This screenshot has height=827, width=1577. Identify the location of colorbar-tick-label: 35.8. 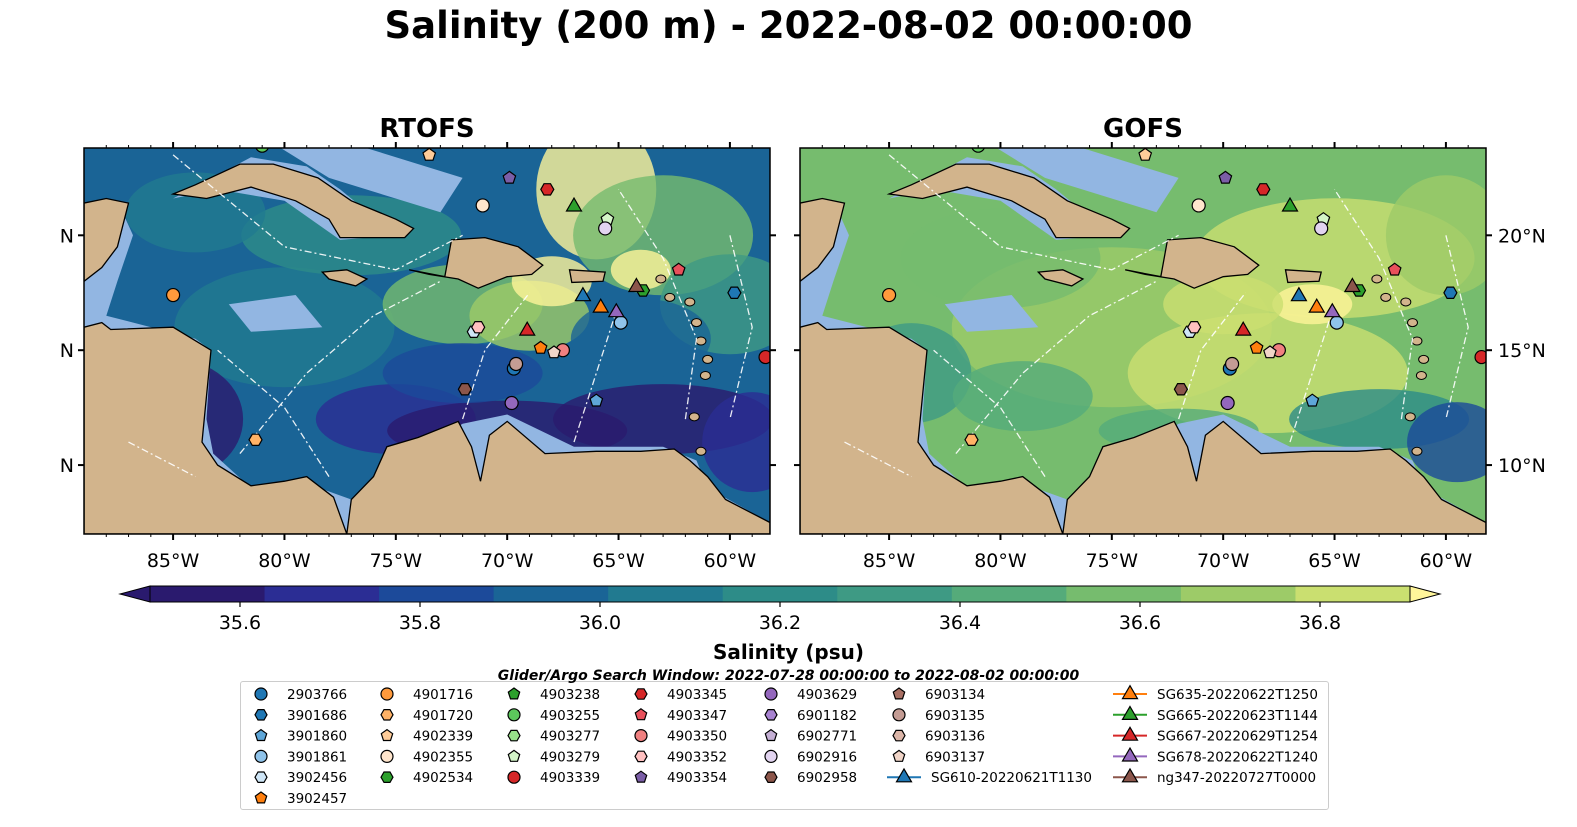
(420, 623).